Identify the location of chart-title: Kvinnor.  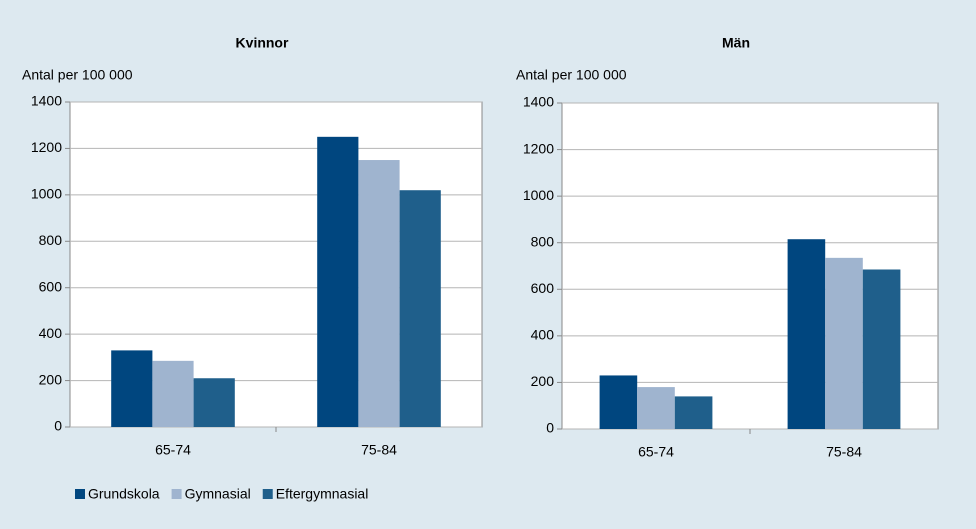
(262, 43).